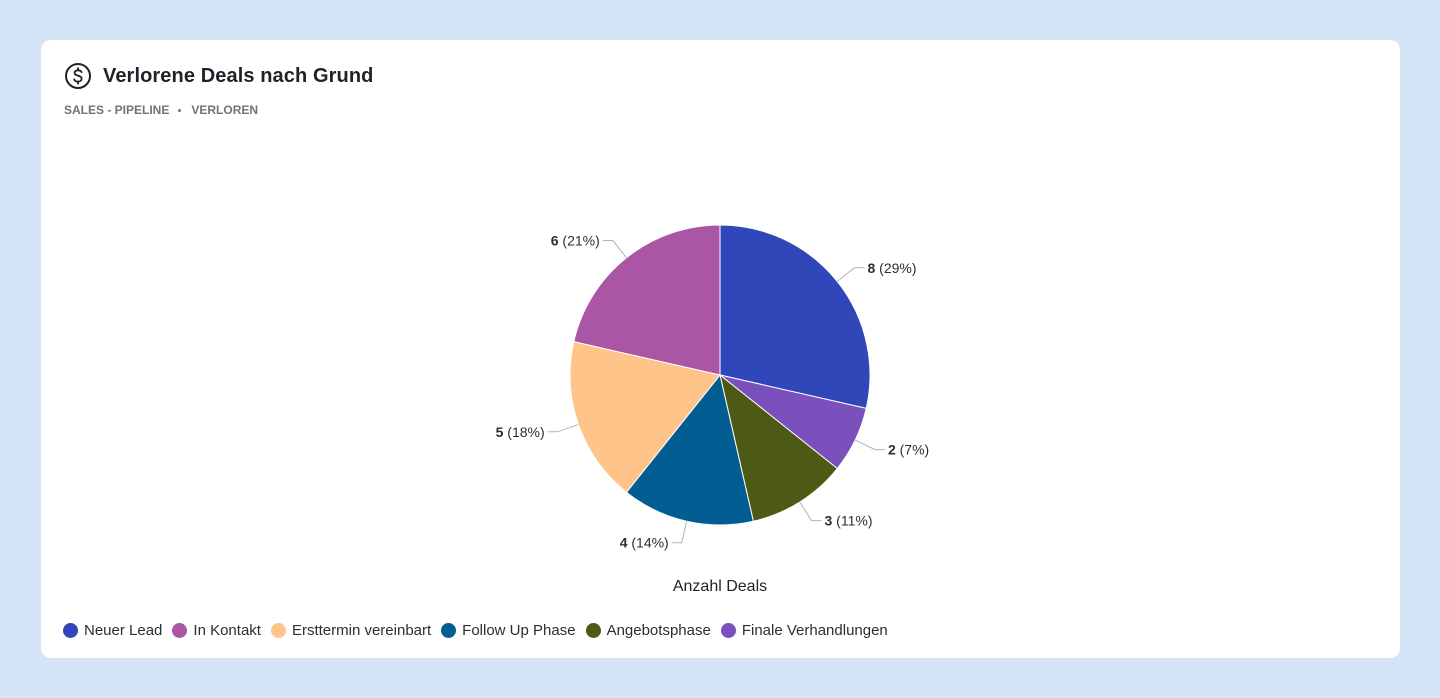  What do you see at coordinates (814, 630) in the screenshot?
I see `legend-label: Finale Verhandlungen` at bounding box center [814, 630].